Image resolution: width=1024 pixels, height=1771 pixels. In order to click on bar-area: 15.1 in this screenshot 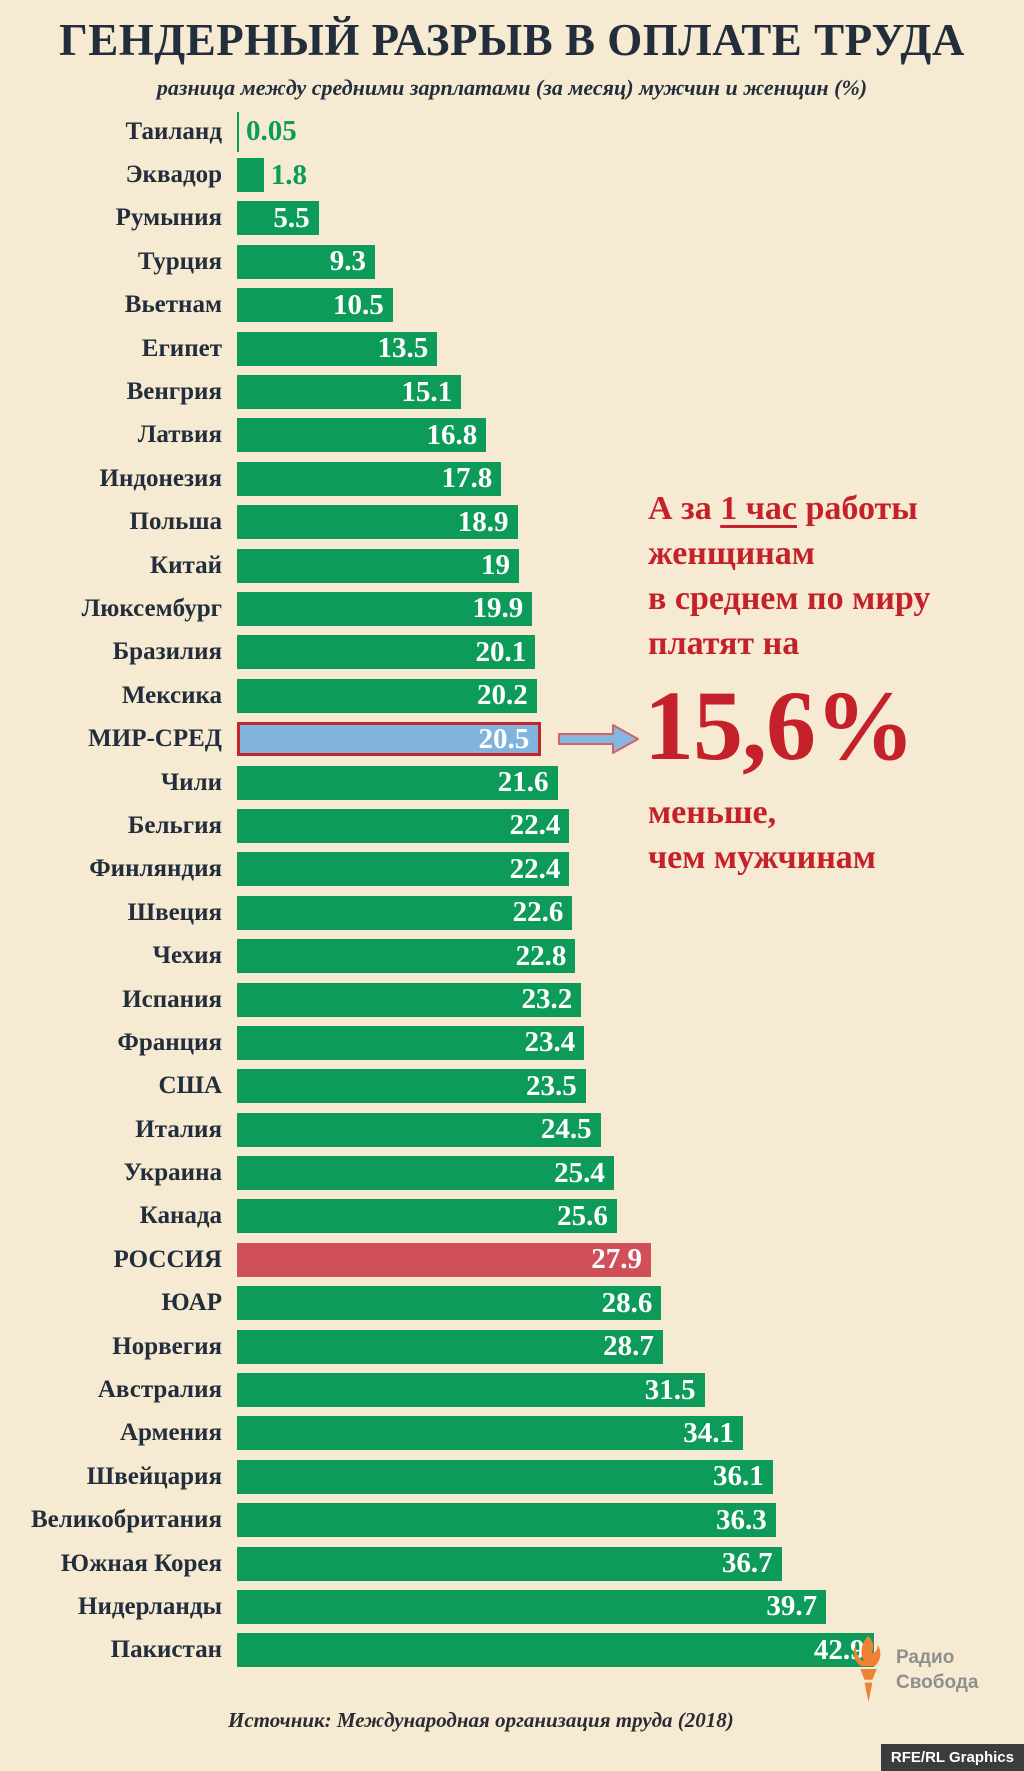, I will do `click(349, 392)`.